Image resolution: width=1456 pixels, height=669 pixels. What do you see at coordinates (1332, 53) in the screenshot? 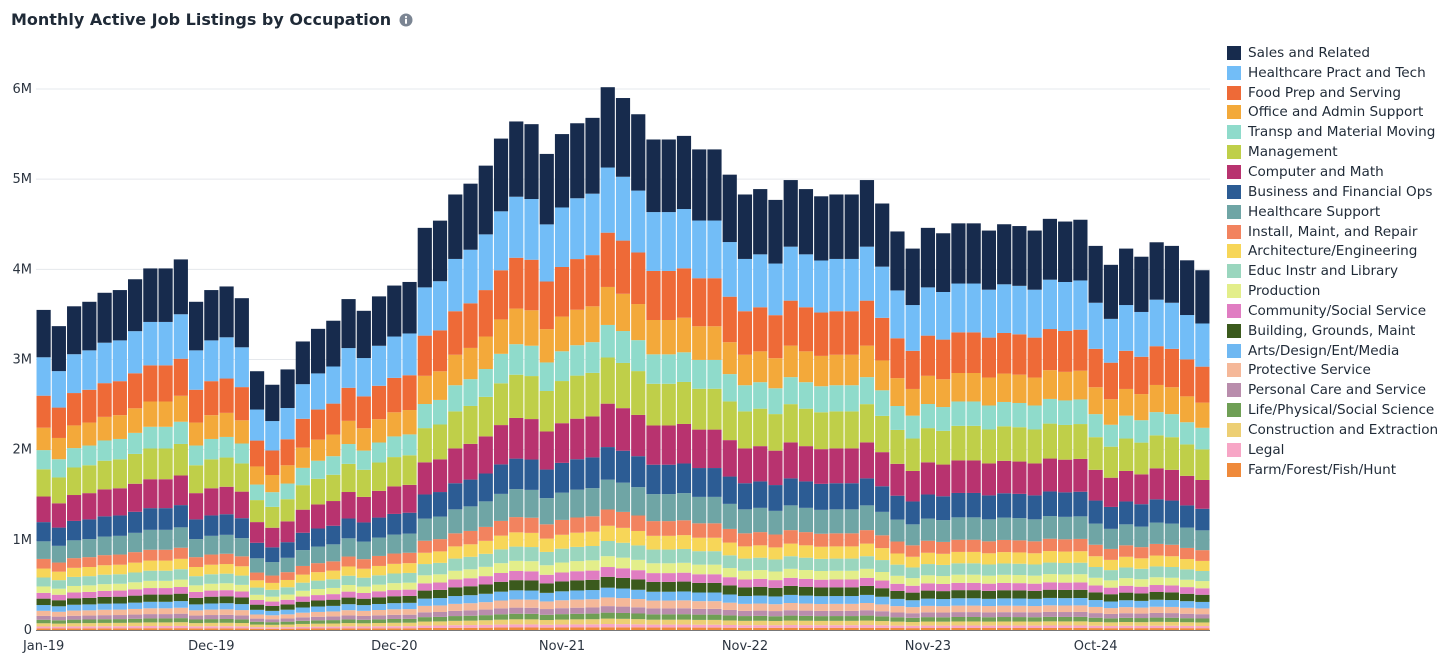
I see `legend-item: Sales and Related` at bounding box center [1332, 53].